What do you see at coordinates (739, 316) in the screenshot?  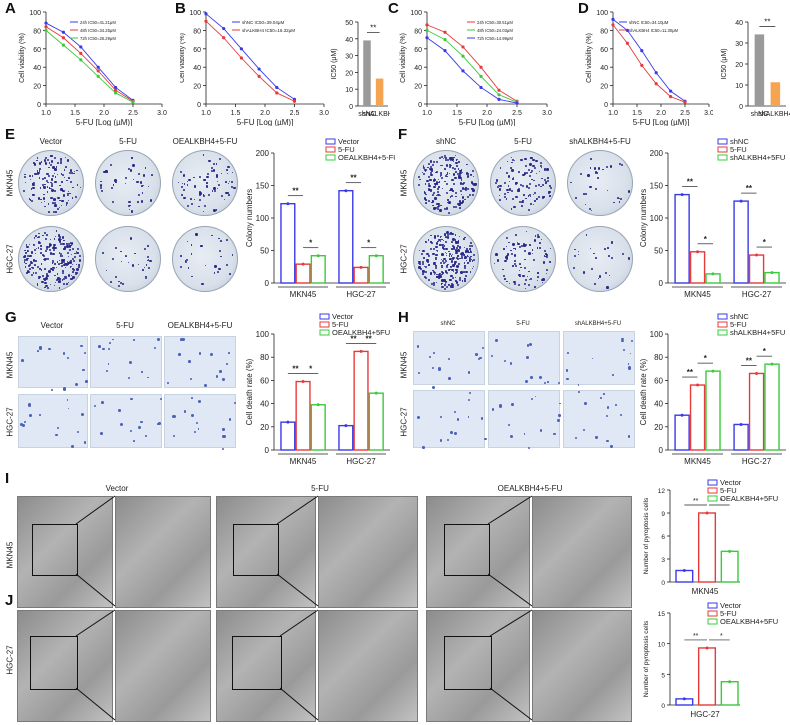 I see `H-legend-label-0: shNC` at bounding box center [739, 316].